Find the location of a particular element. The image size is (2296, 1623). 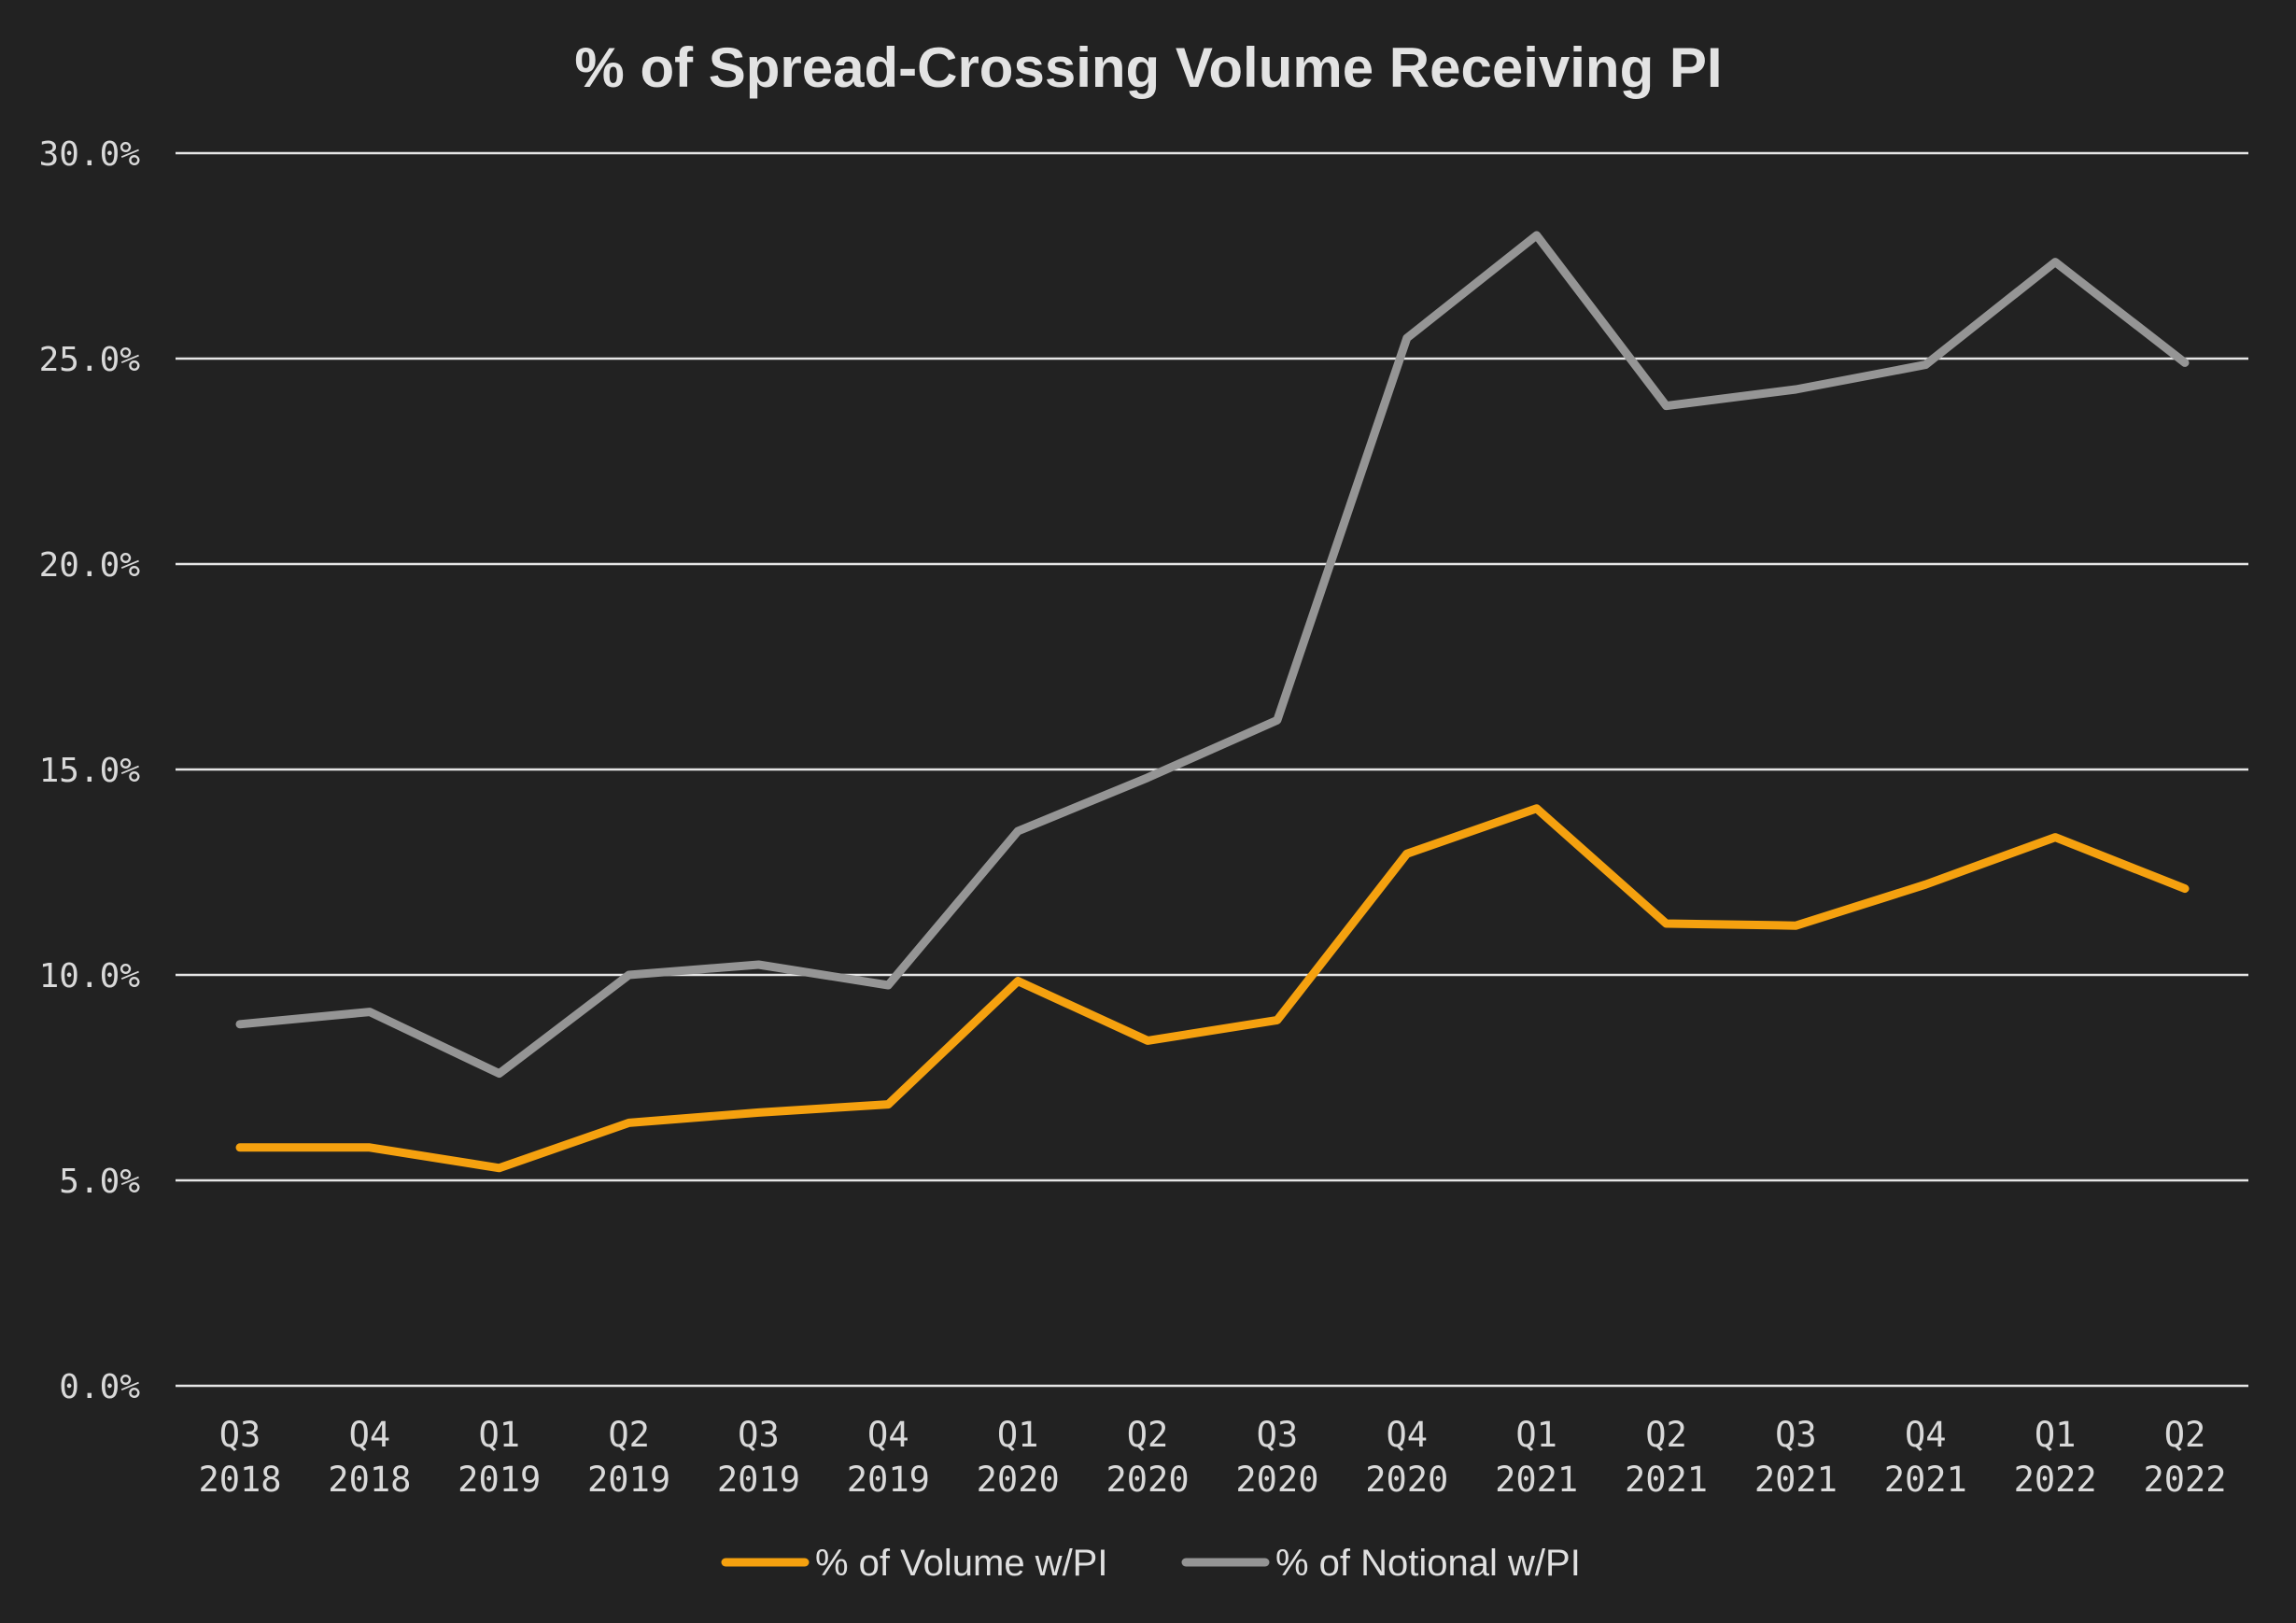

x-tick-label: Q4 2018 is located at coordinates (370, 1457).